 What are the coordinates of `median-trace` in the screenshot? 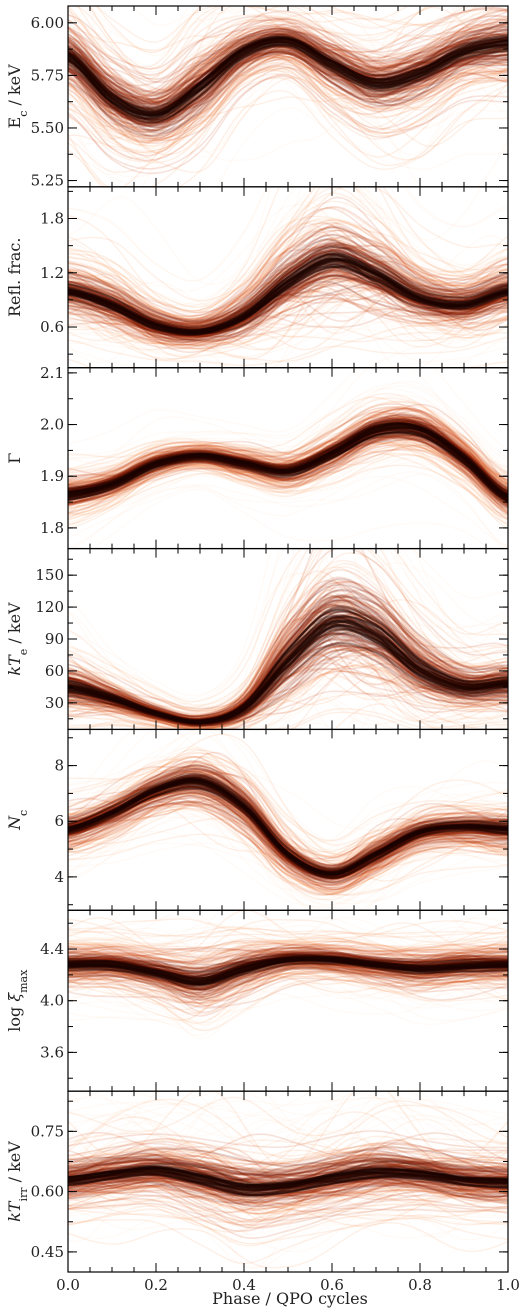 It's located at (288, 1178).